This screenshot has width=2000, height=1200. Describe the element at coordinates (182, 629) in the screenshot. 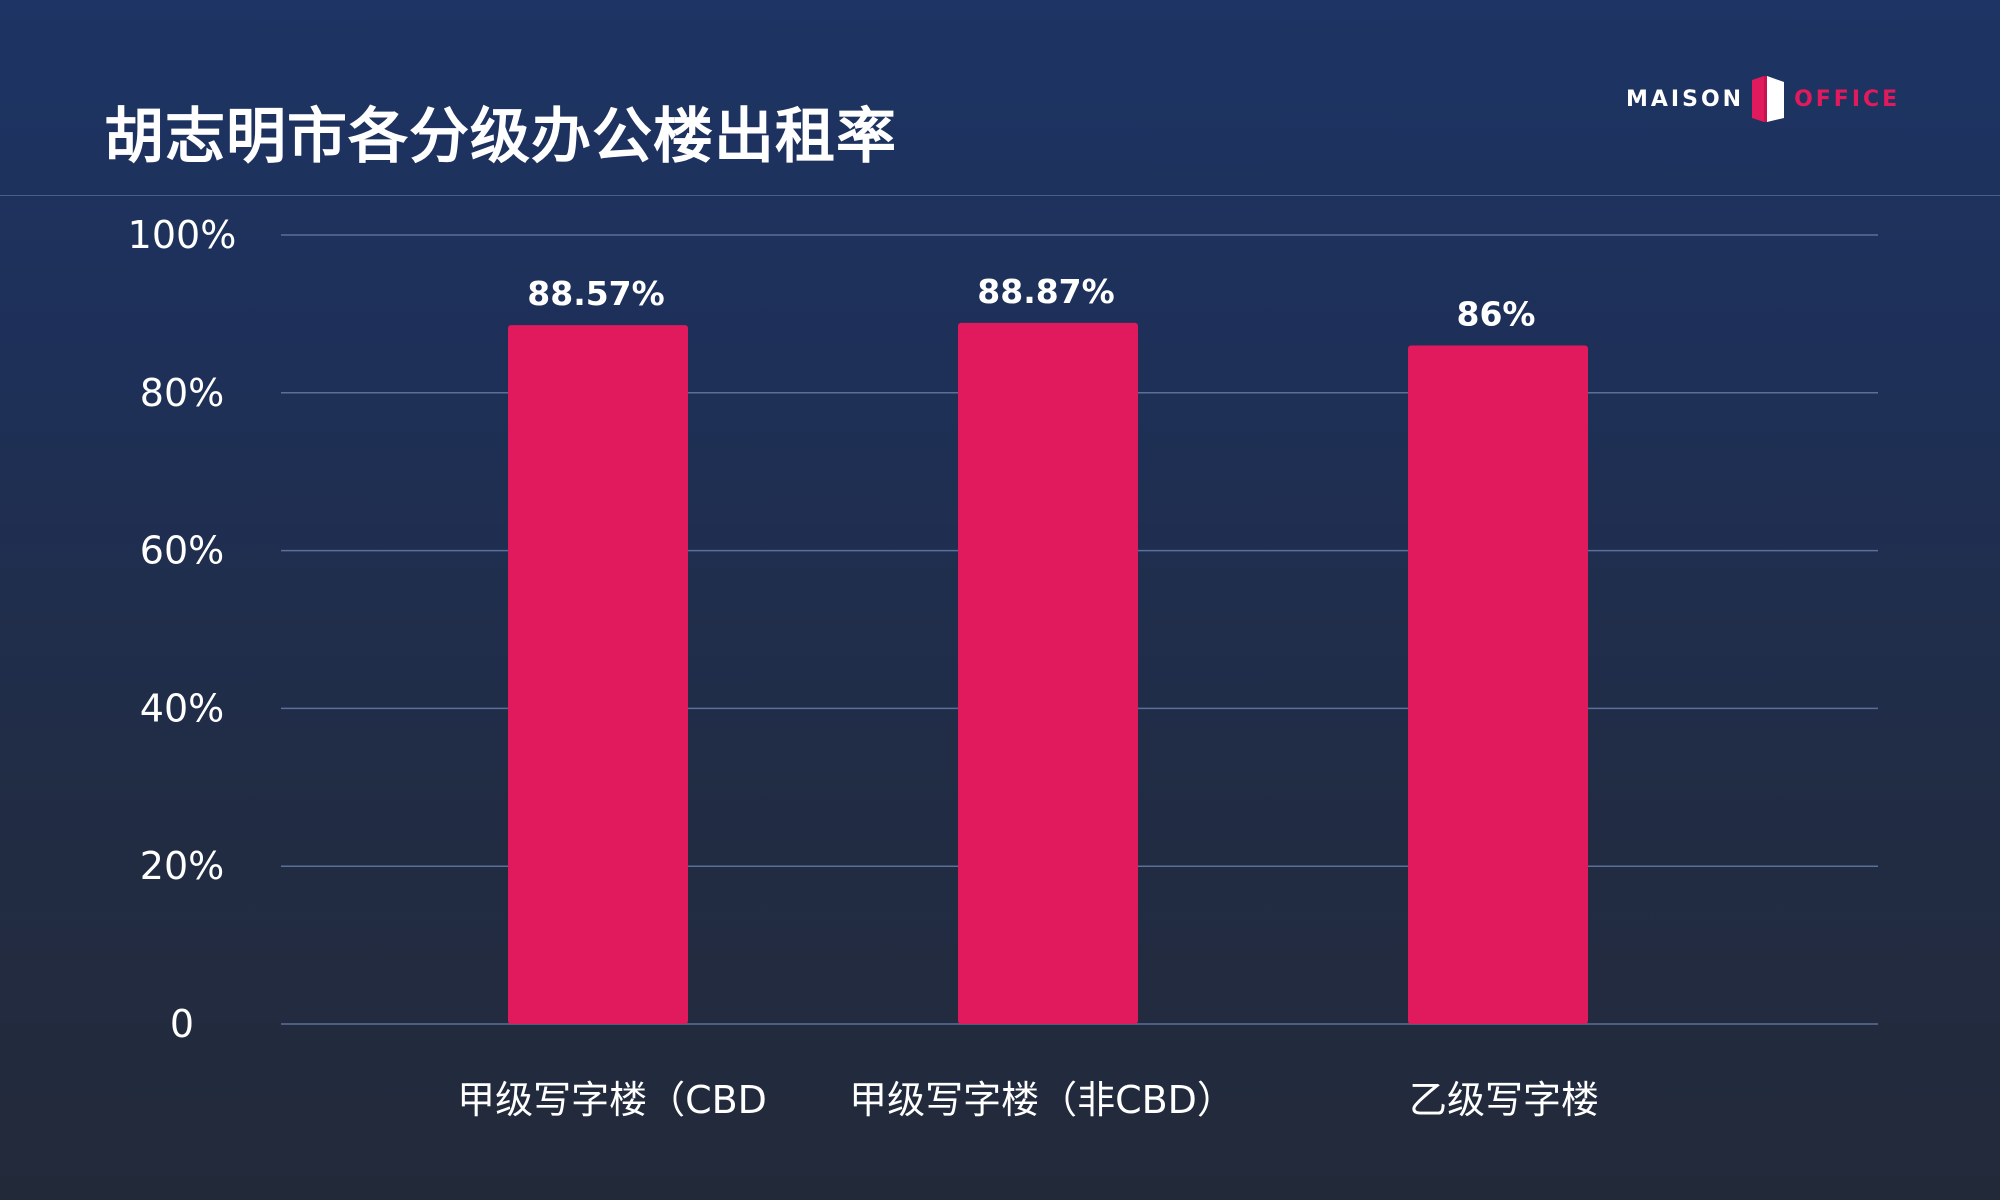

I see `y-axis-tick-labels: 0 20% 40% 60% 80% 100%` at that location.